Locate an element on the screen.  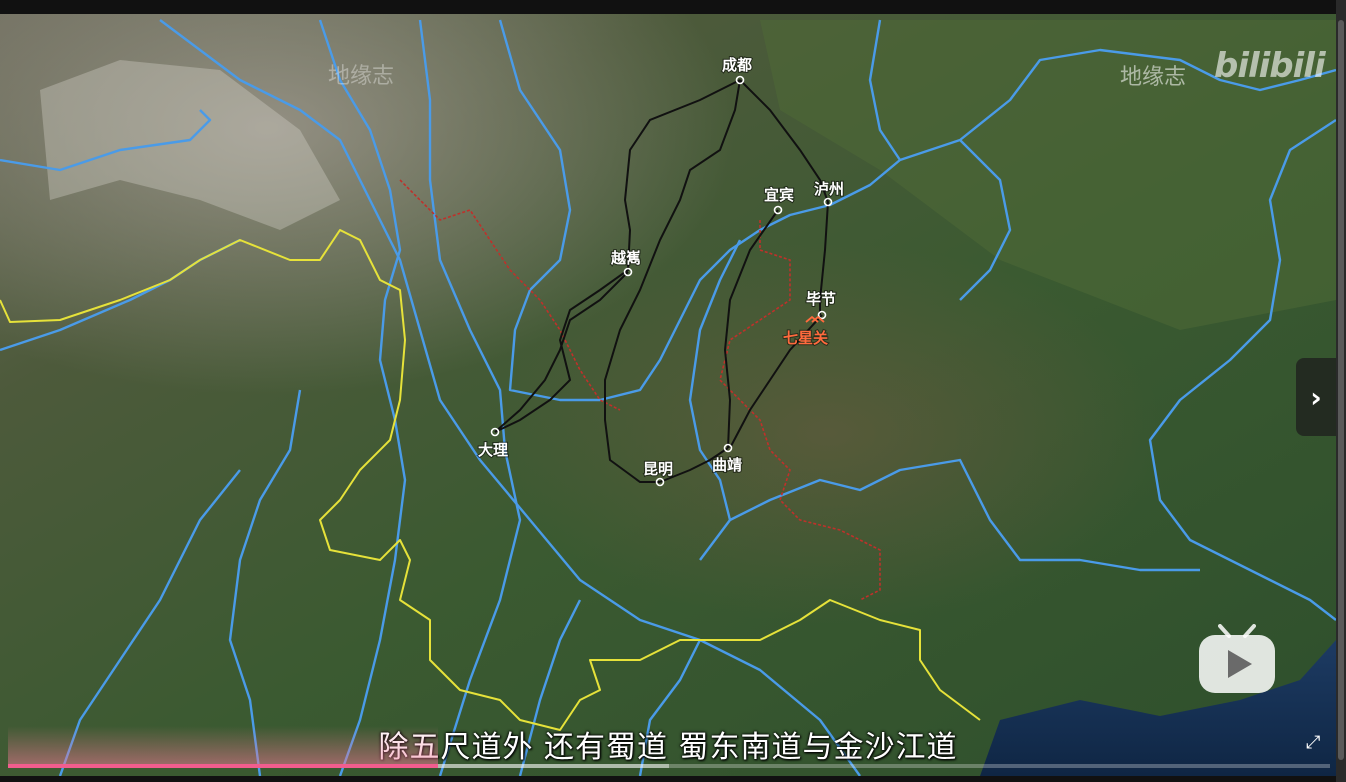
city-markers is located at coordinates (661, 281).